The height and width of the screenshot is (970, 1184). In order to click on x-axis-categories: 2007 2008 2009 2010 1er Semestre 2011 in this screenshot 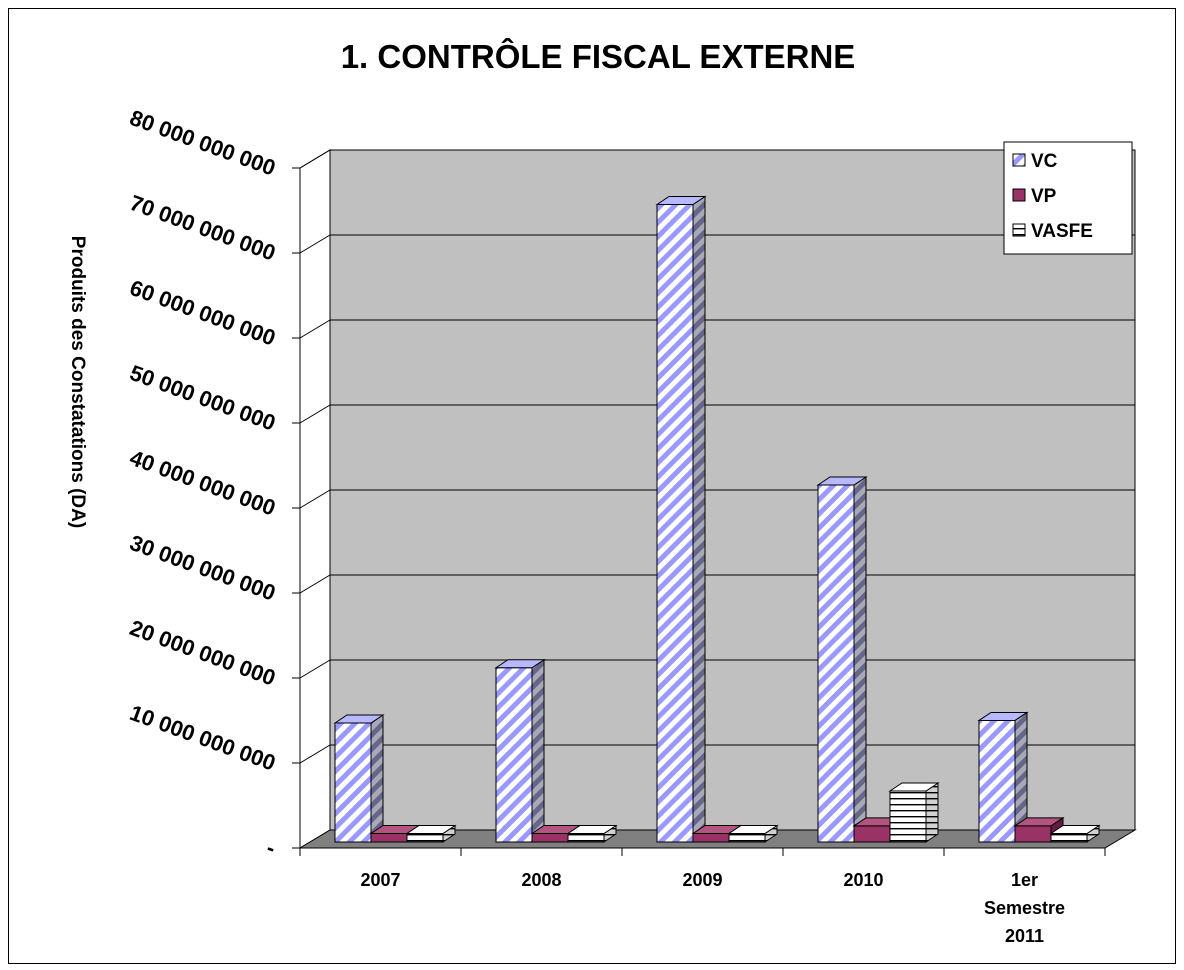, I will do `click(702, 897)`.